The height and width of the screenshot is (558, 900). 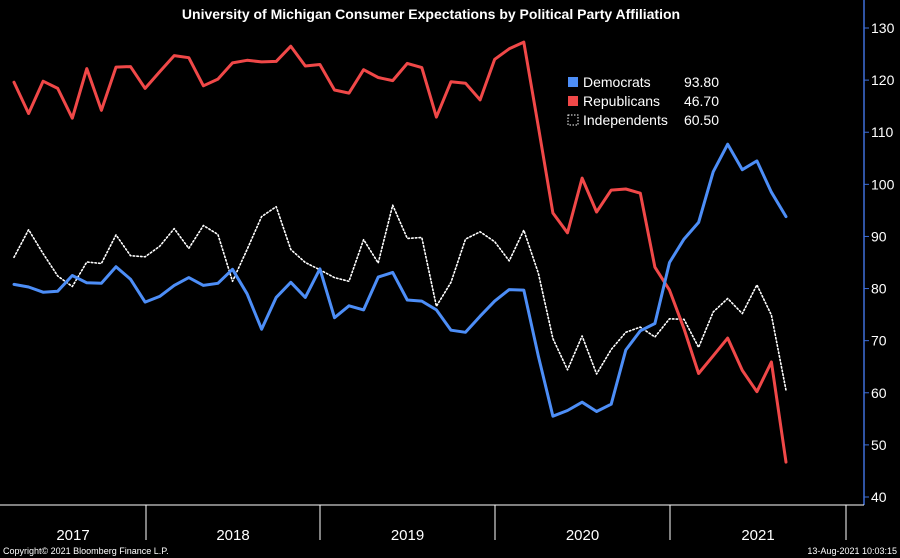 I want to click on legend-swatch-republicans, so click(x=573, y=101).